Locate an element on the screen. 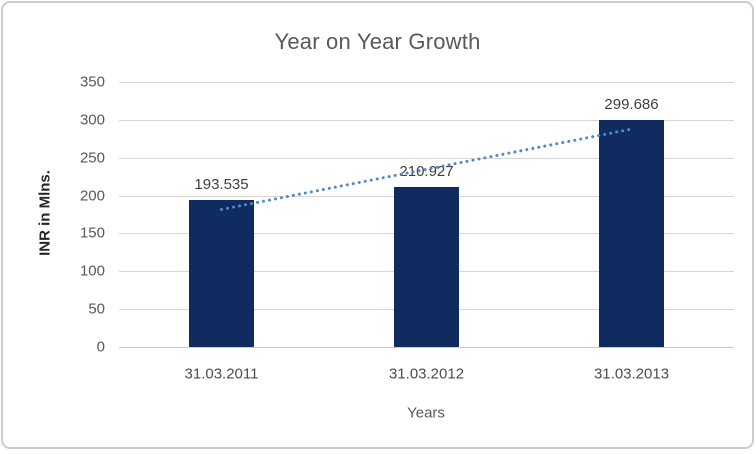  y-tick-label: 100 is located at coordinates (92, 271).